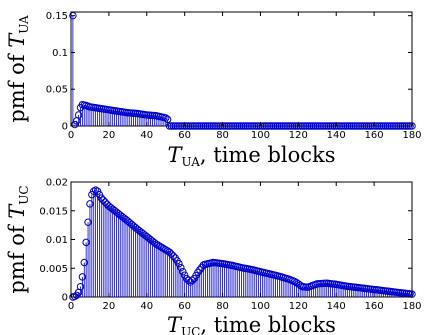 The width and height of the screenshot is (434, 335). I want to click on x-tick-label: 120, so click(298, 306).